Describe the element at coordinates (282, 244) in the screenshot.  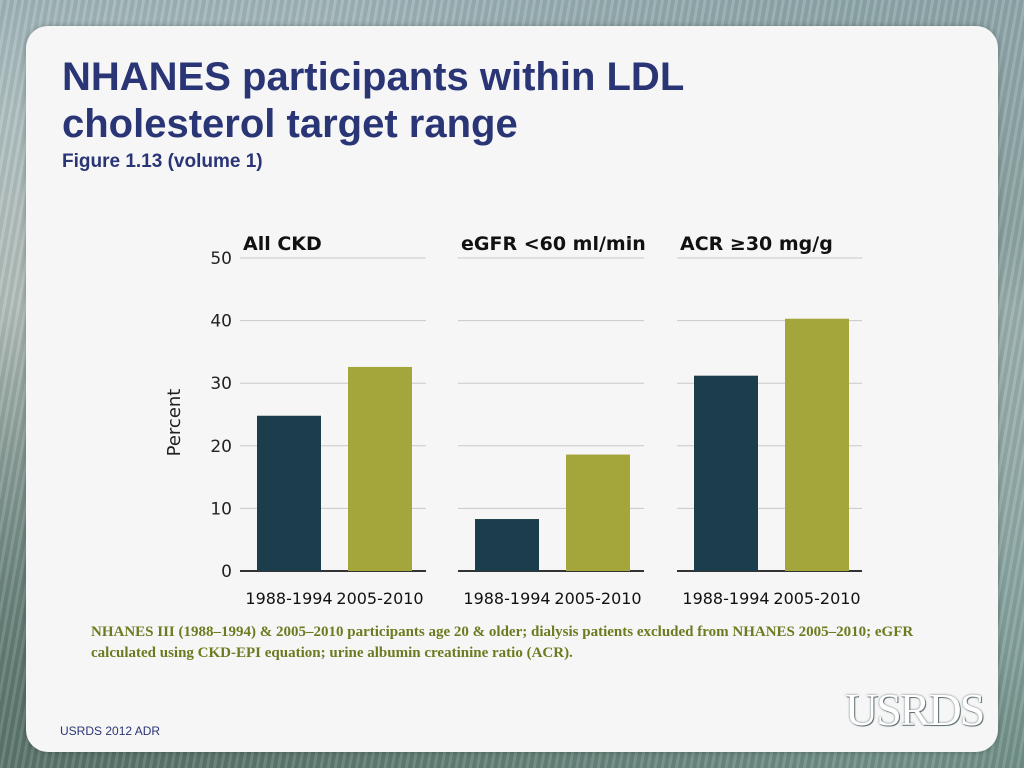
I see `panel-title: All CKD` at that location.